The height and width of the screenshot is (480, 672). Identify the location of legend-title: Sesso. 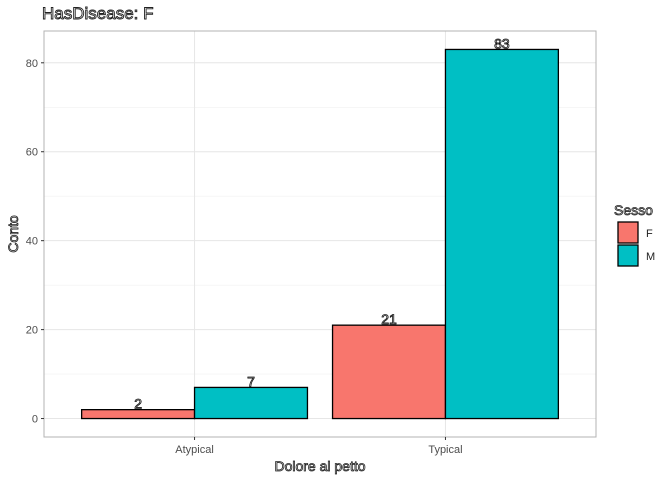
(633, 210).